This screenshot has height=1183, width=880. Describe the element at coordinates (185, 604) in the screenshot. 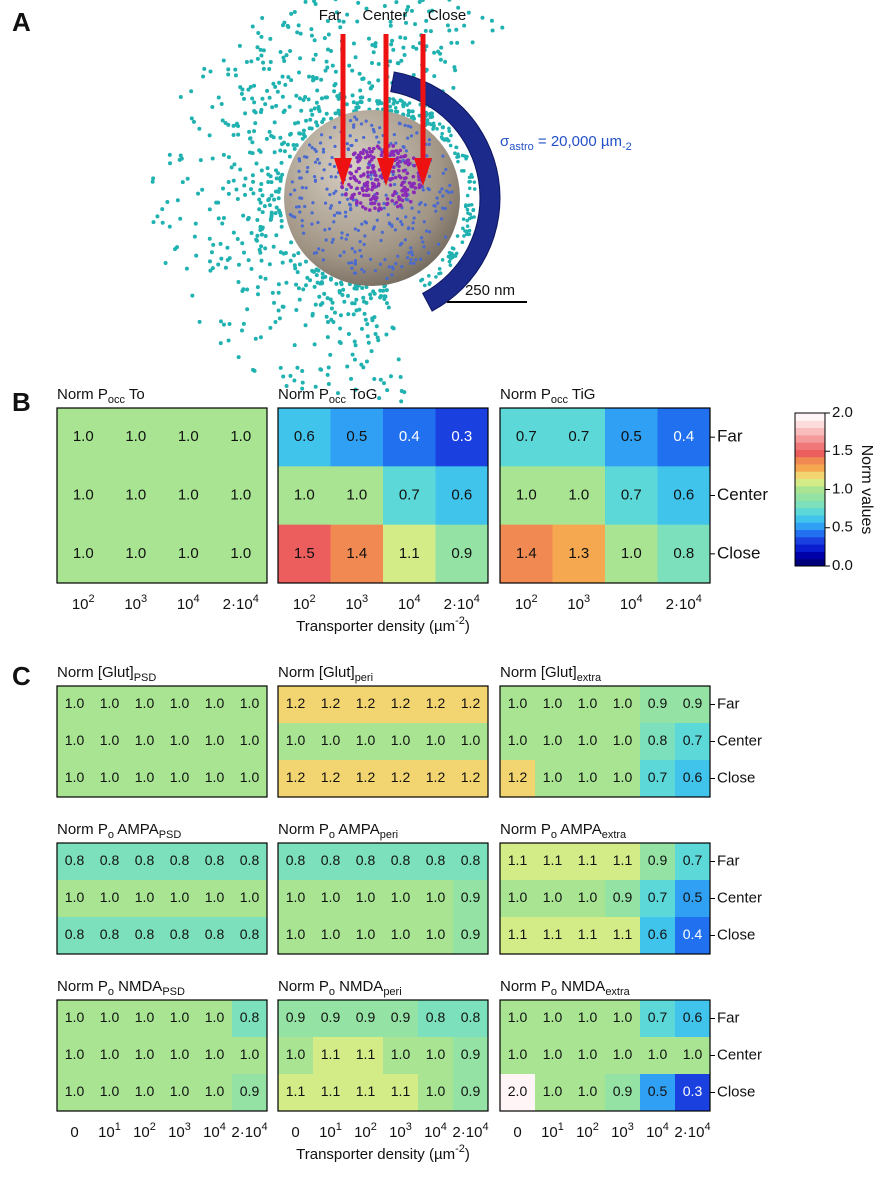

I see `text-part: 10` at that location.